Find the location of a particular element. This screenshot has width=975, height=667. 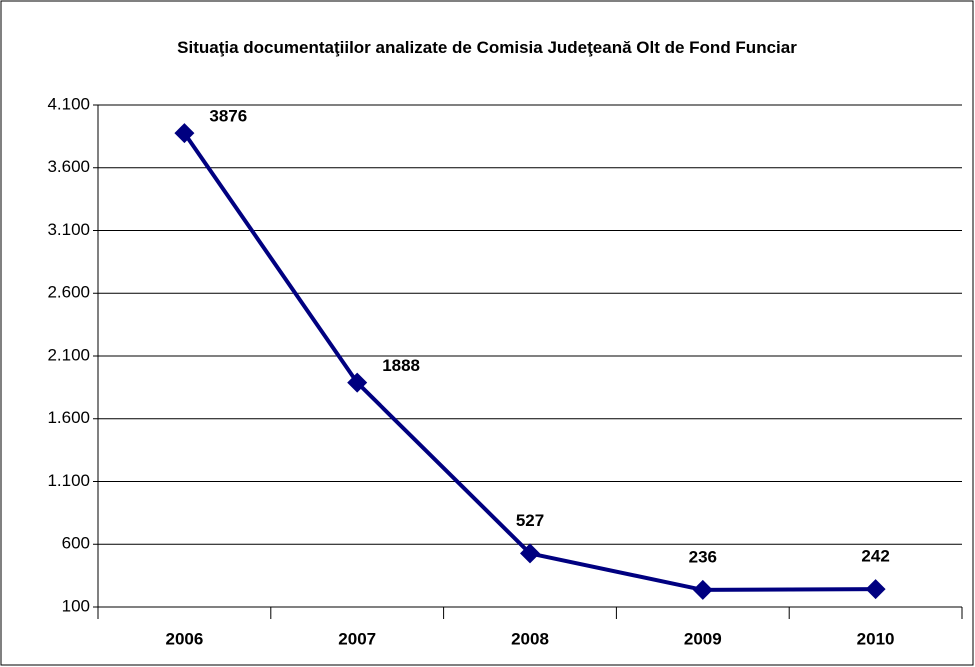

y-tick-label: 2.100 is located at coordinates (68, 354).